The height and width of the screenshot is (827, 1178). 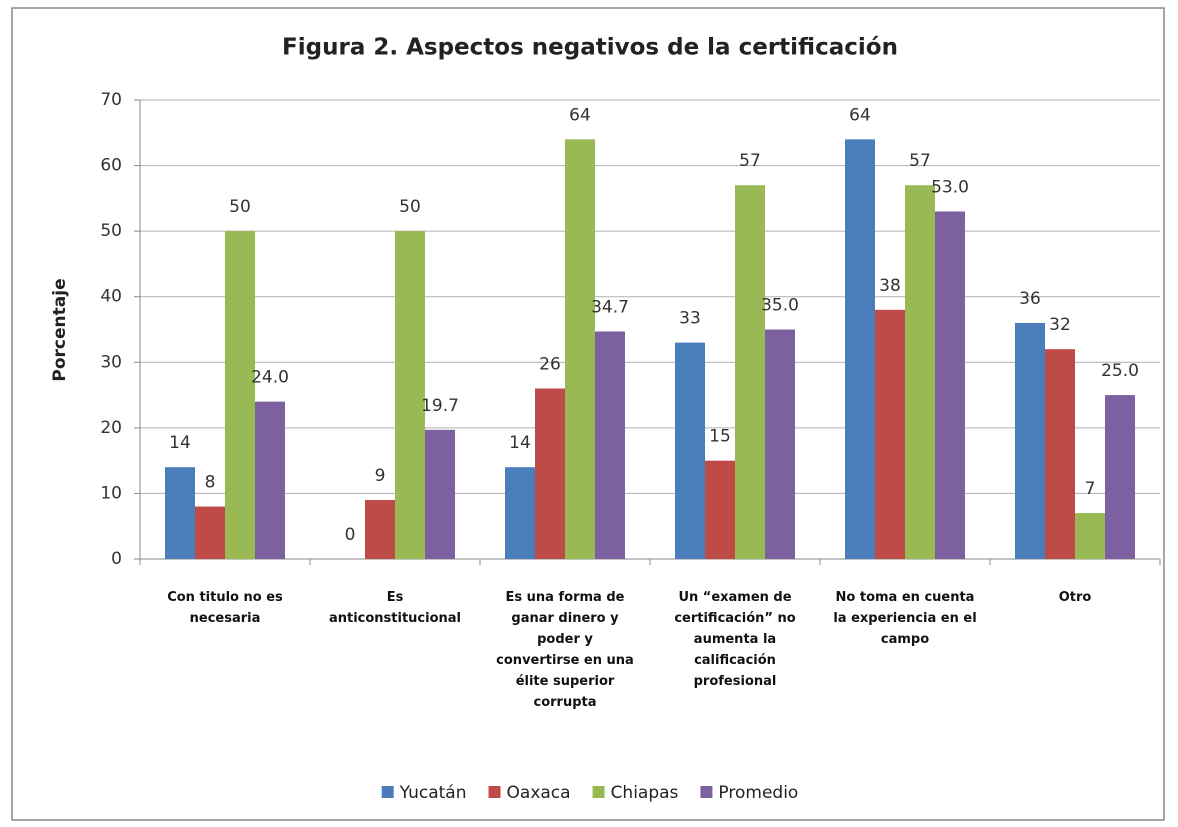 What do you see at coordinates (350, 535) in the screenshot?
I see `data-label: 0` at bounding box center [350, 535].